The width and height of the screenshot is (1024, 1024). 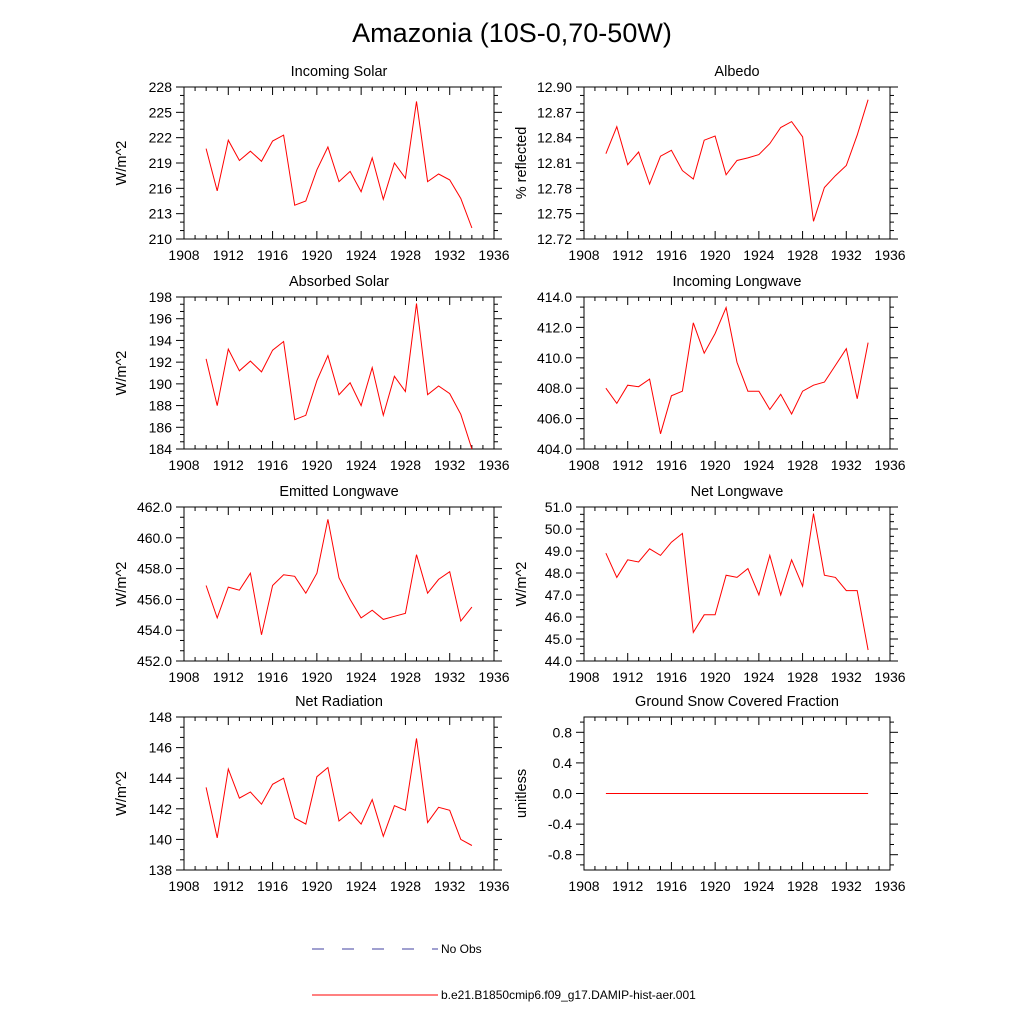 I want to click on y-axis-label: unitless, so click(x=522, y=793).